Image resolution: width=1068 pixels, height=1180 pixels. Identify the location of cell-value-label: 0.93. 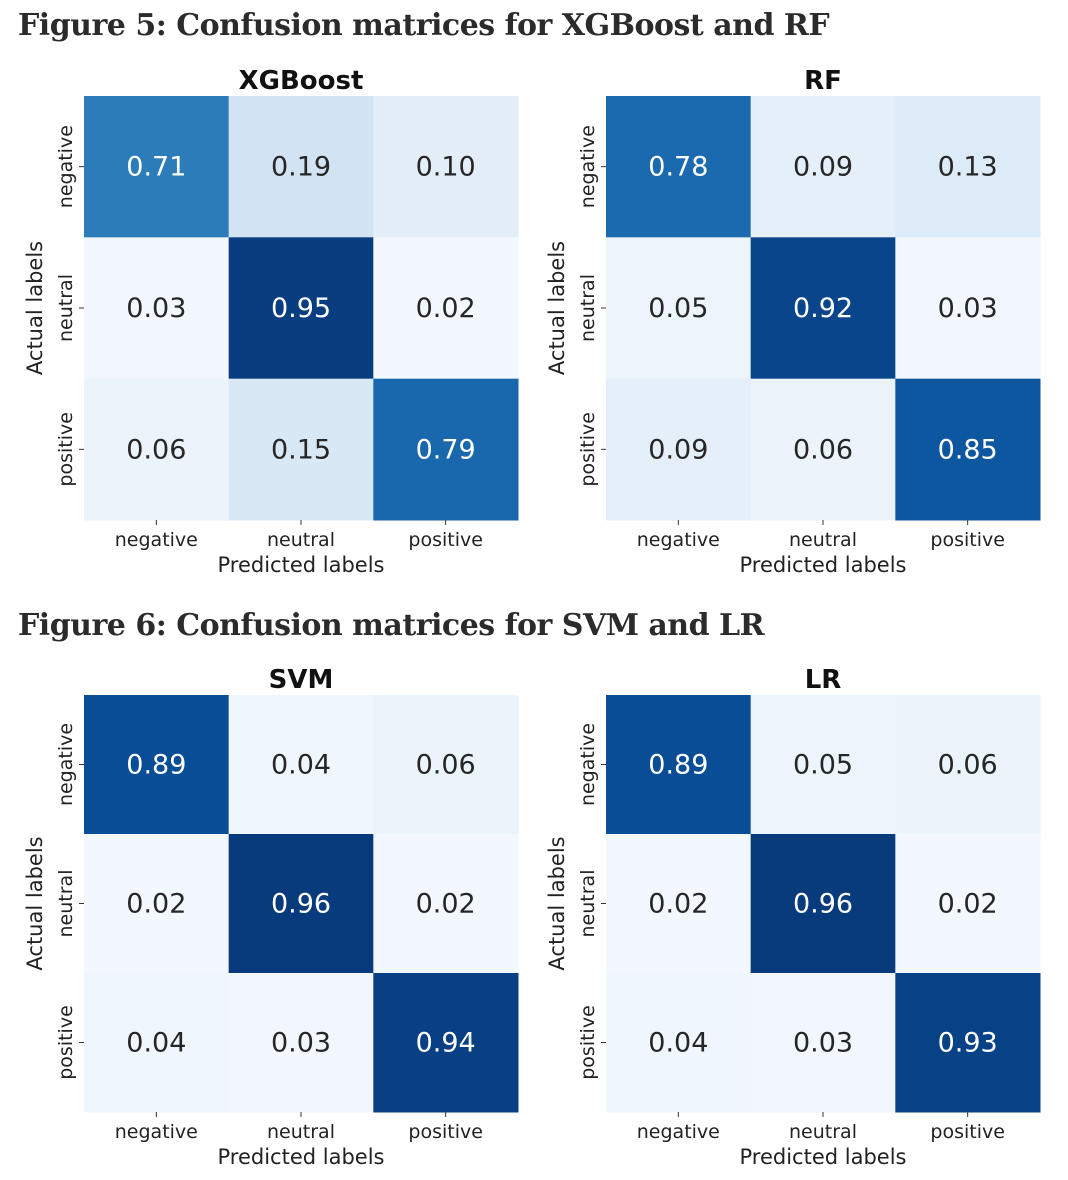
(968, 1043).